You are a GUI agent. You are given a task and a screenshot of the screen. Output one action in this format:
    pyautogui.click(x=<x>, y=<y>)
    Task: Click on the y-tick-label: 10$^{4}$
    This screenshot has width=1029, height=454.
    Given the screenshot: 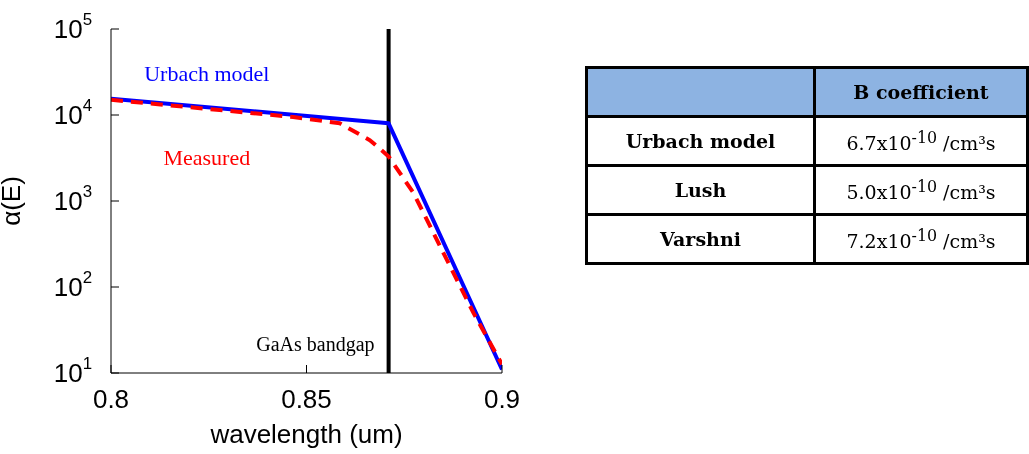 What is the action you would take?
    pyautogui.click(x=73, y=113)
    